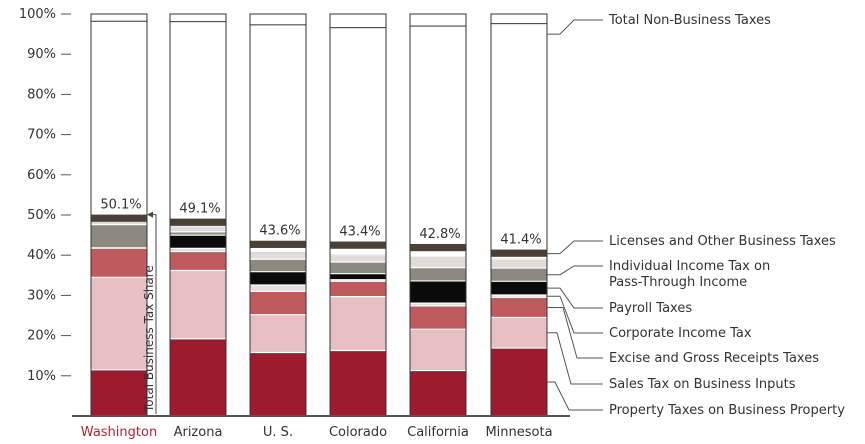 This screenshot has height=444, width=865. I want to click on annotation: Total Business Tax Share, so click(149, 312).